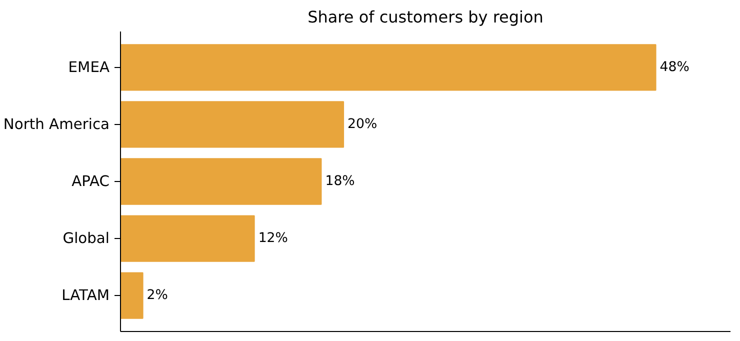 This screenshot has width=740, height=341. Describe the element at coordinates (56, 124) in the screenshot. I see `y-tick-label: North America` at that location.